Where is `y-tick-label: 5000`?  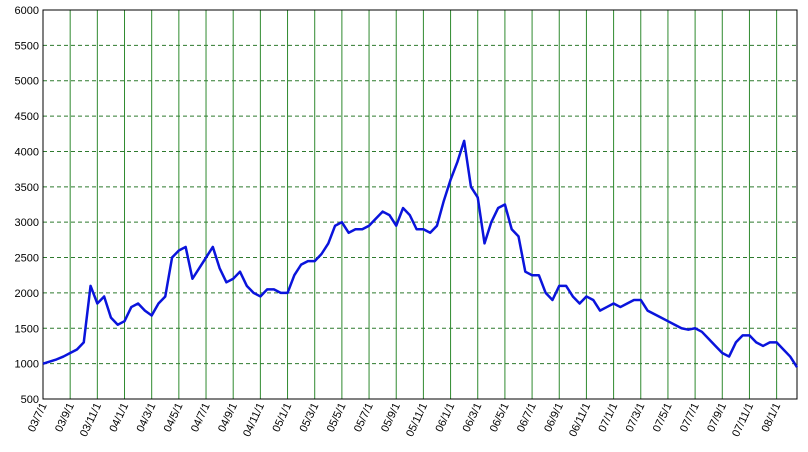
y-tick-label: 5000 is located at coordinates (27, 82).